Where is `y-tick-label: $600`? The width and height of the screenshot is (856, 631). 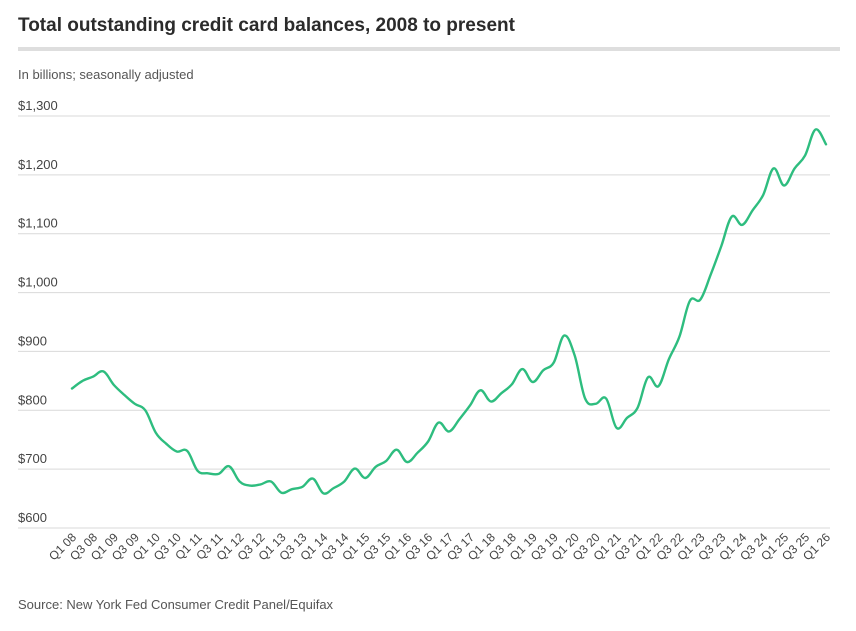 y-tick-label: $600 is located at coordinates (32, 517).